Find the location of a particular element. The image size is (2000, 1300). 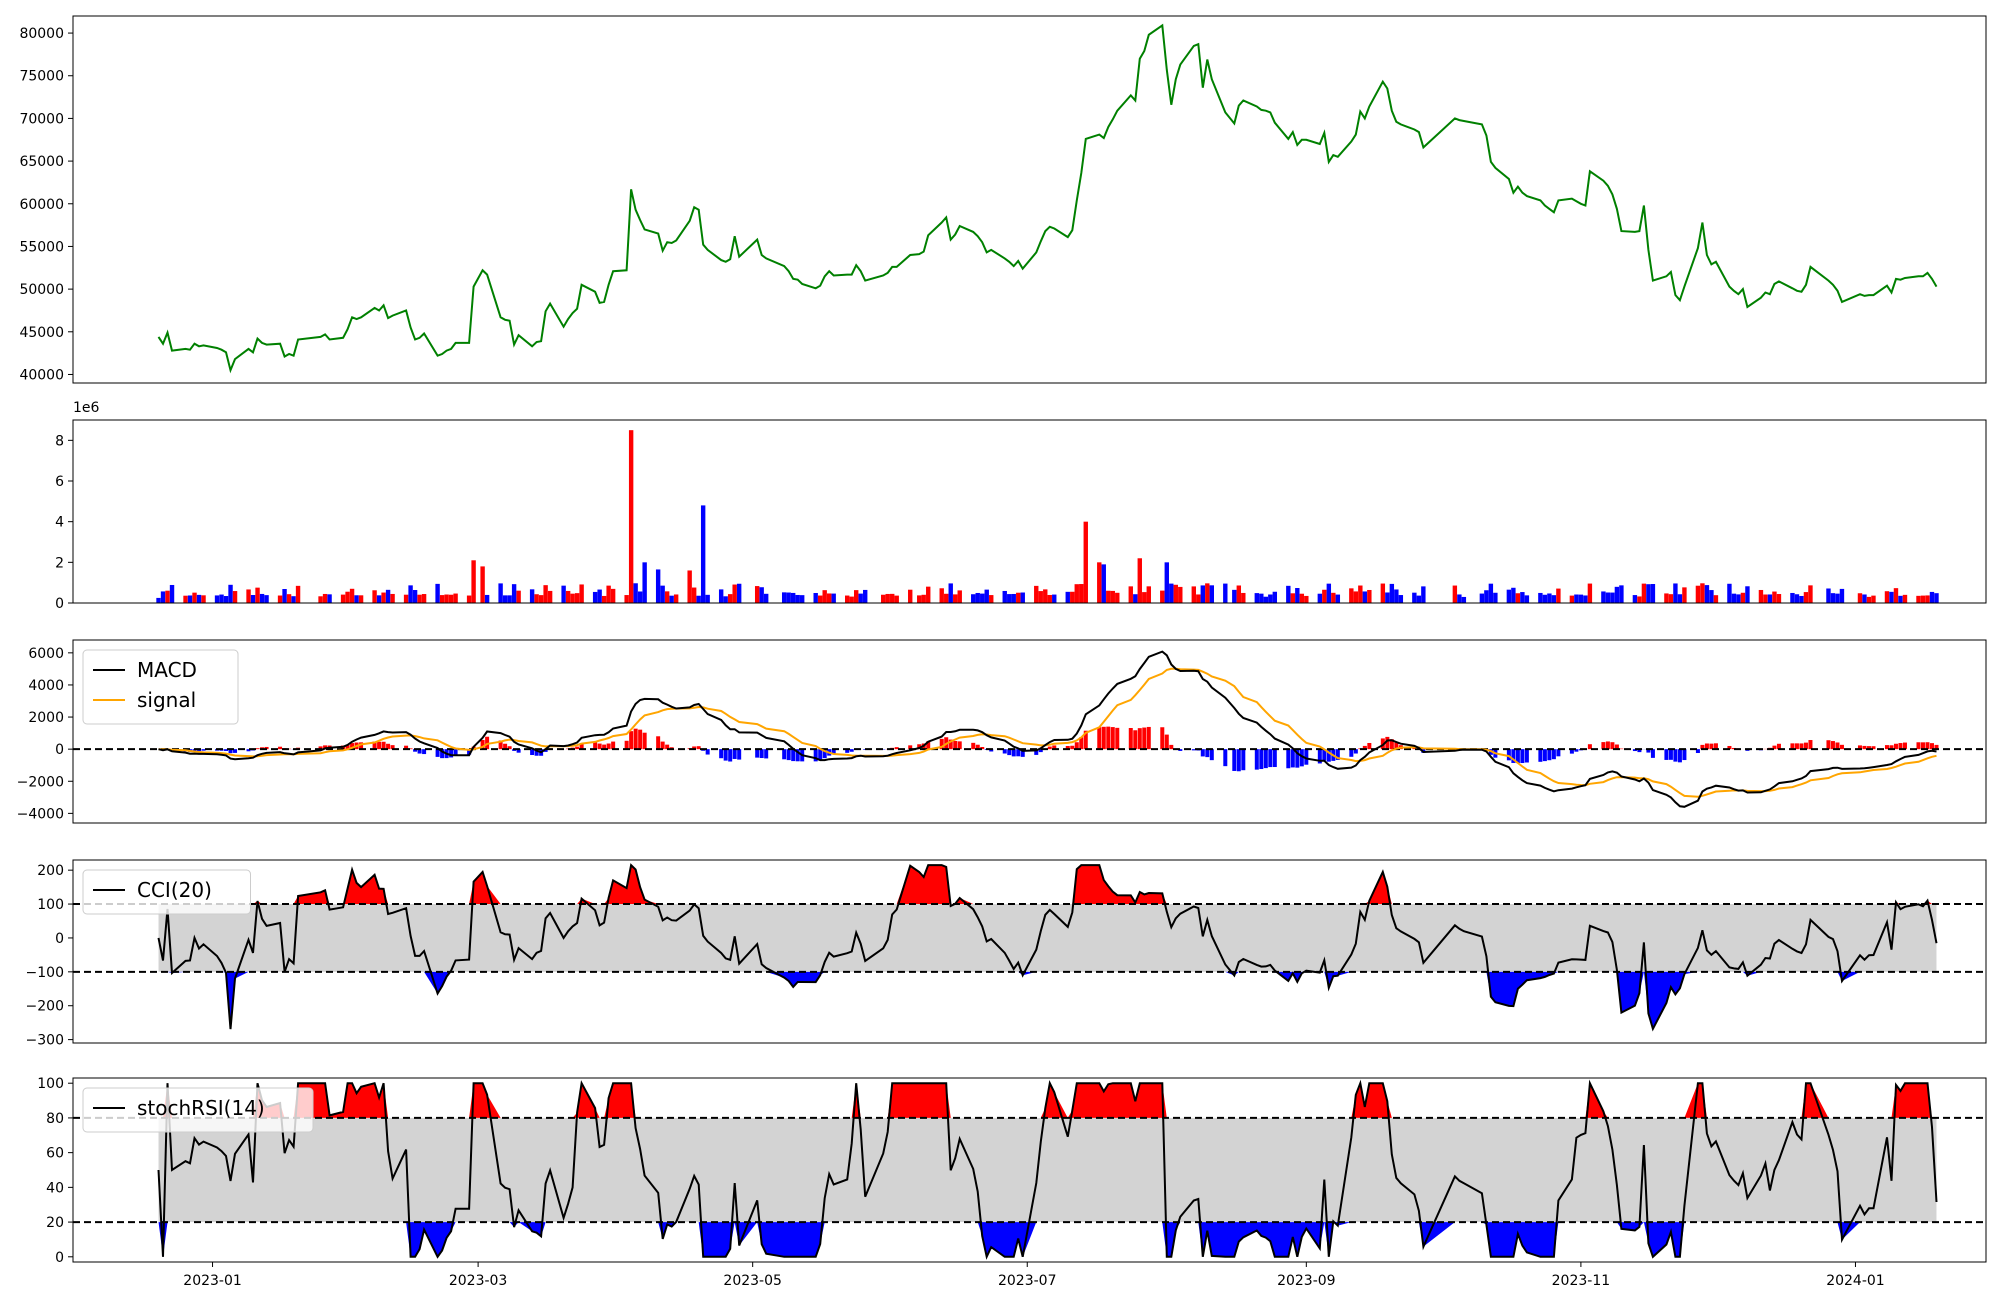

cci-overbought-fill is located at coordinates (1047, 885).